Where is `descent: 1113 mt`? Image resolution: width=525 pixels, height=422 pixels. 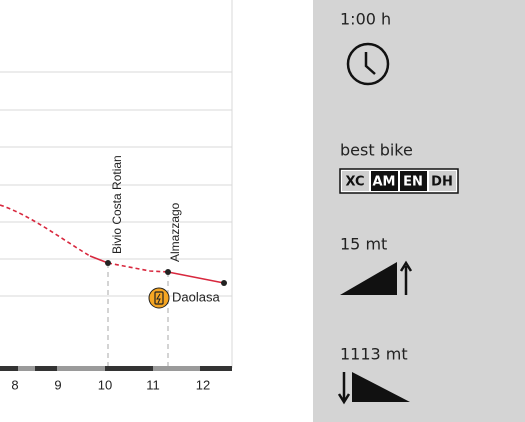
descent: 1113 mt is located at coordinates (374, 354).